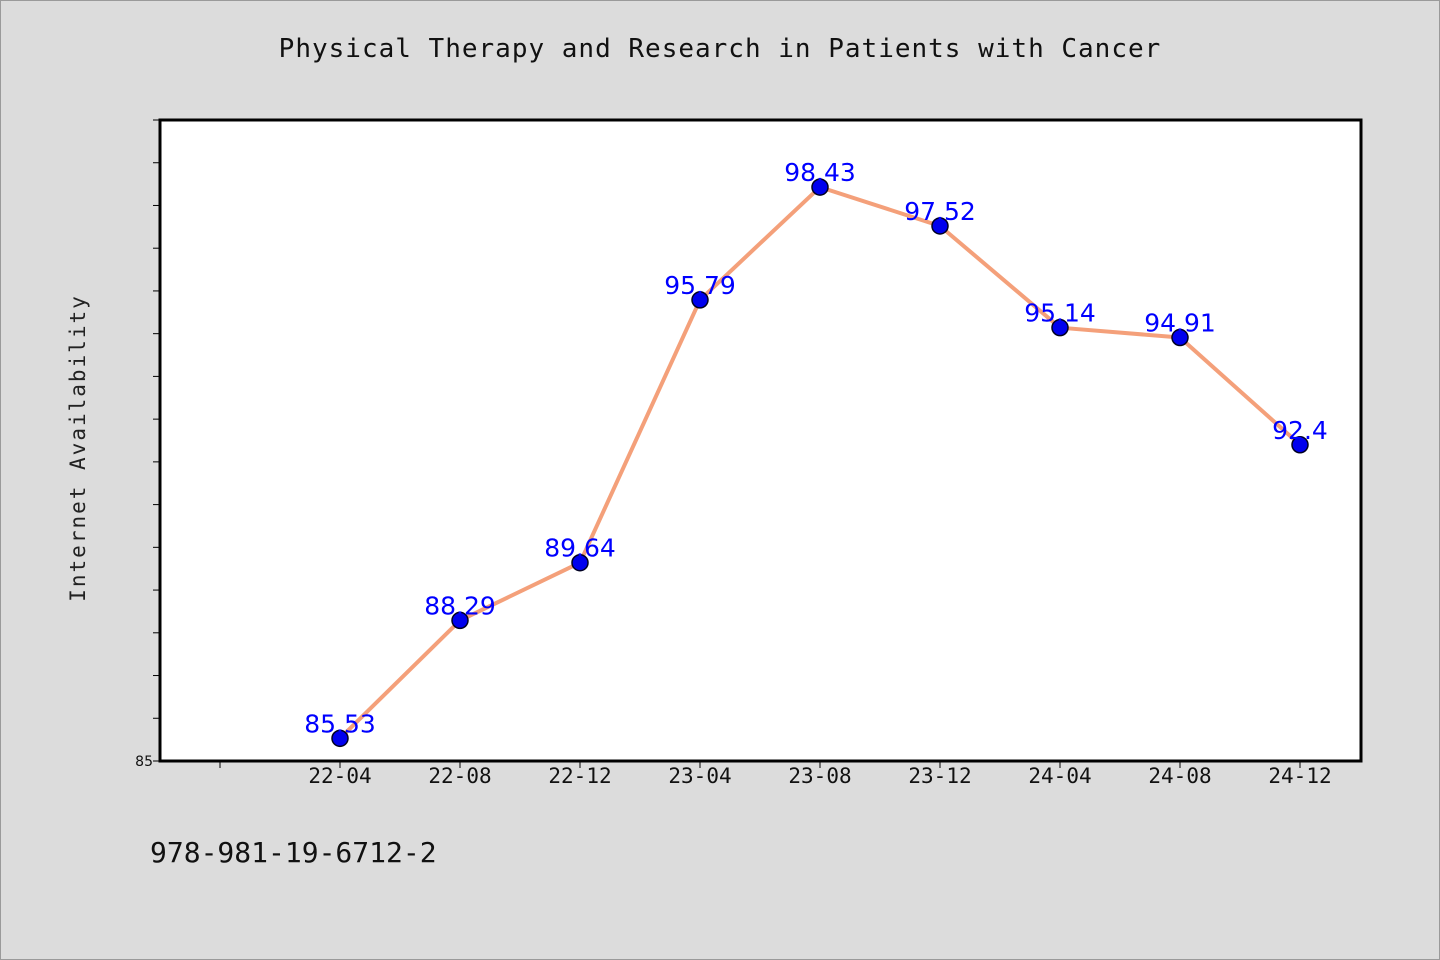 Image resolution: width=1440 pixels, height=960 pixels. I want to click on x-tick-label: 23-04, so click(699, 776).